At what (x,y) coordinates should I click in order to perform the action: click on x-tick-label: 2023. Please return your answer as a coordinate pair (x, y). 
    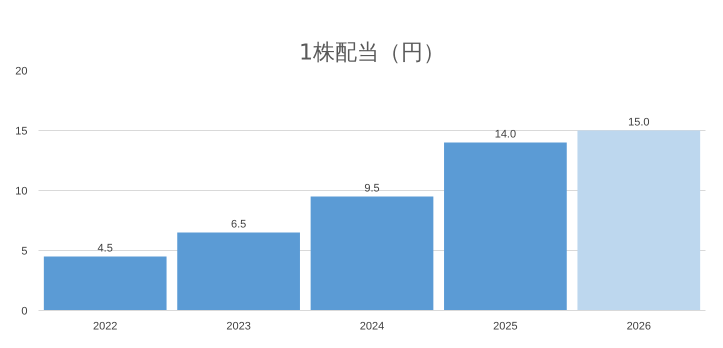
    Looking at the image, I should click on (238, 326).